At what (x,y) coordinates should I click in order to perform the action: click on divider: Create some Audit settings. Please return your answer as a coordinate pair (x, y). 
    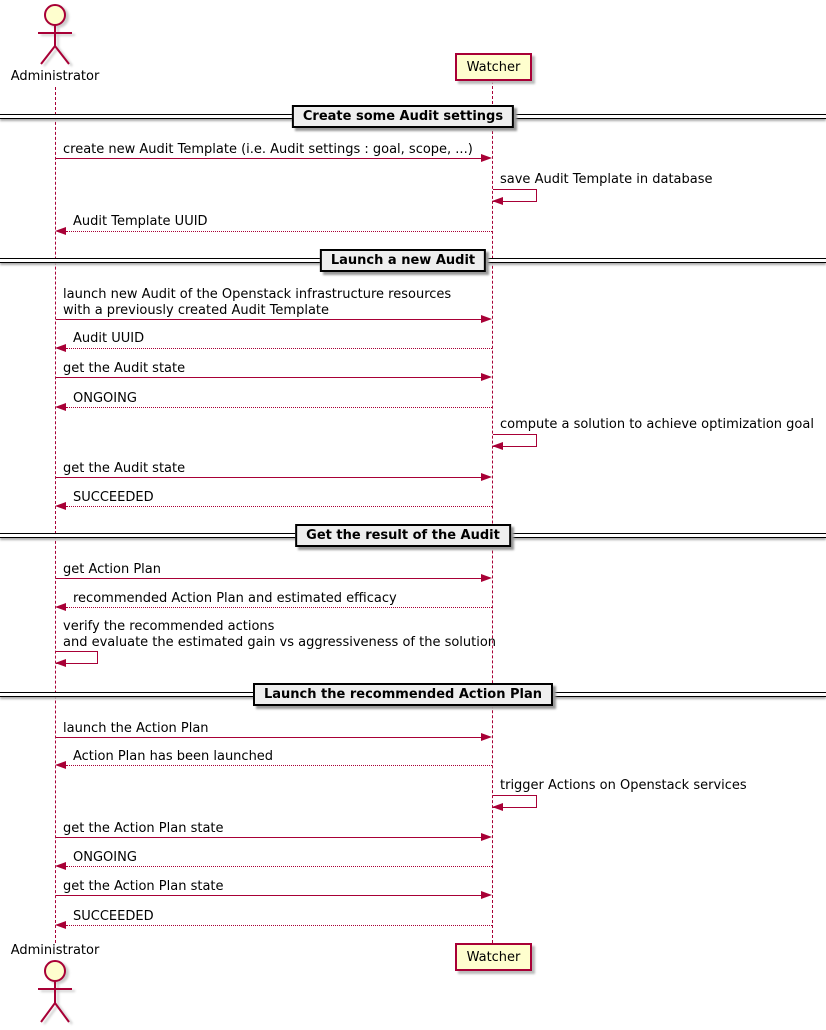
    Looking at the image, I should click on (403, 116).